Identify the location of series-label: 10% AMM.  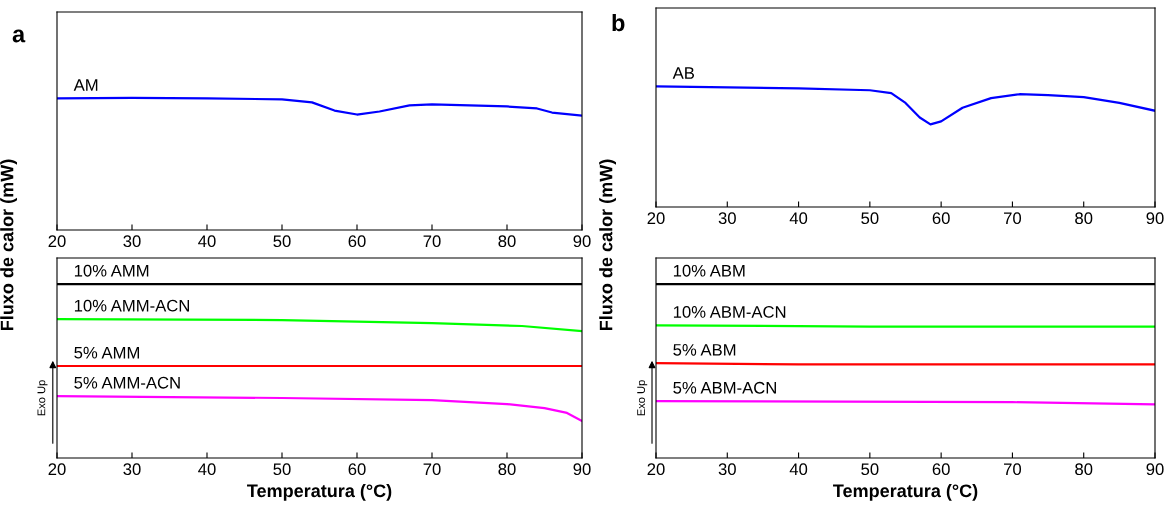
(111, 270).